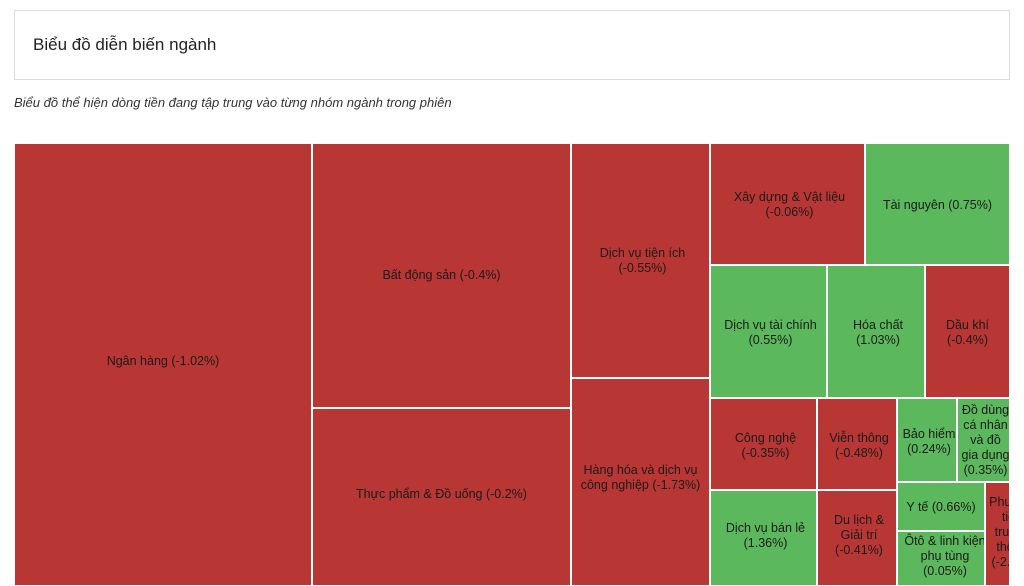 The height and width of the screenshot is (586, 1024). I want to click on treemap-tile-label: Bất động sản (-0.4%), so click(441, 275).